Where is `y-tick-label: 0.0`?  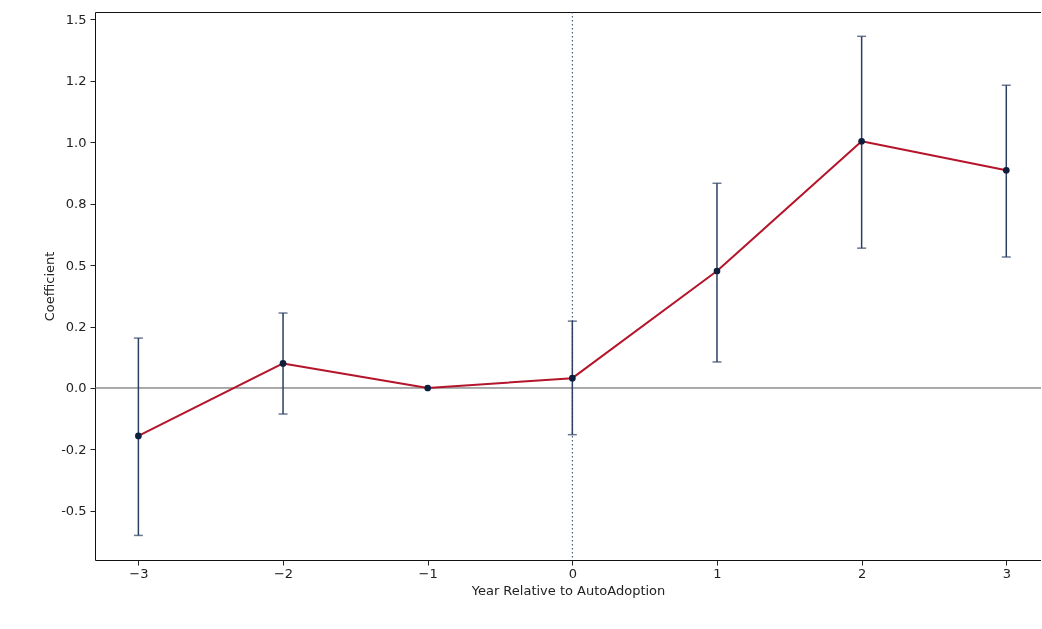
y-tick-label: 0.0 is located at coordinates (76, 388).